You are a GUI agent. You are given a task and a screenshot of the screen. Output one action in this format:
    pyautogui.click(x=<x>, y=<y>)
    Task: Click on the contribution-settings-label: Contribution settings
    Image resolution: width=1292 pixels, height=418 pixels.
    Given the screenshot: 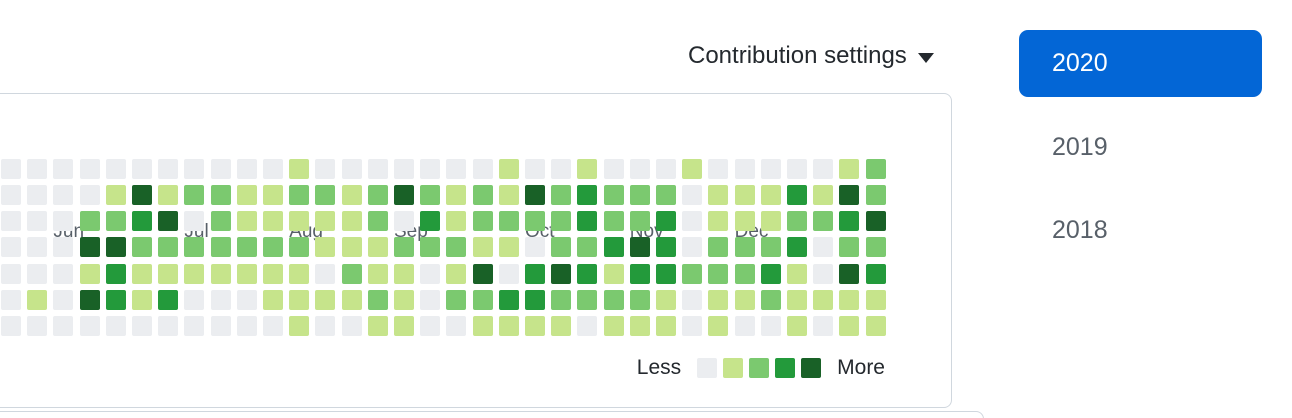 What is the action you would take?
    pyautogui.click(x=797, y=55)
    